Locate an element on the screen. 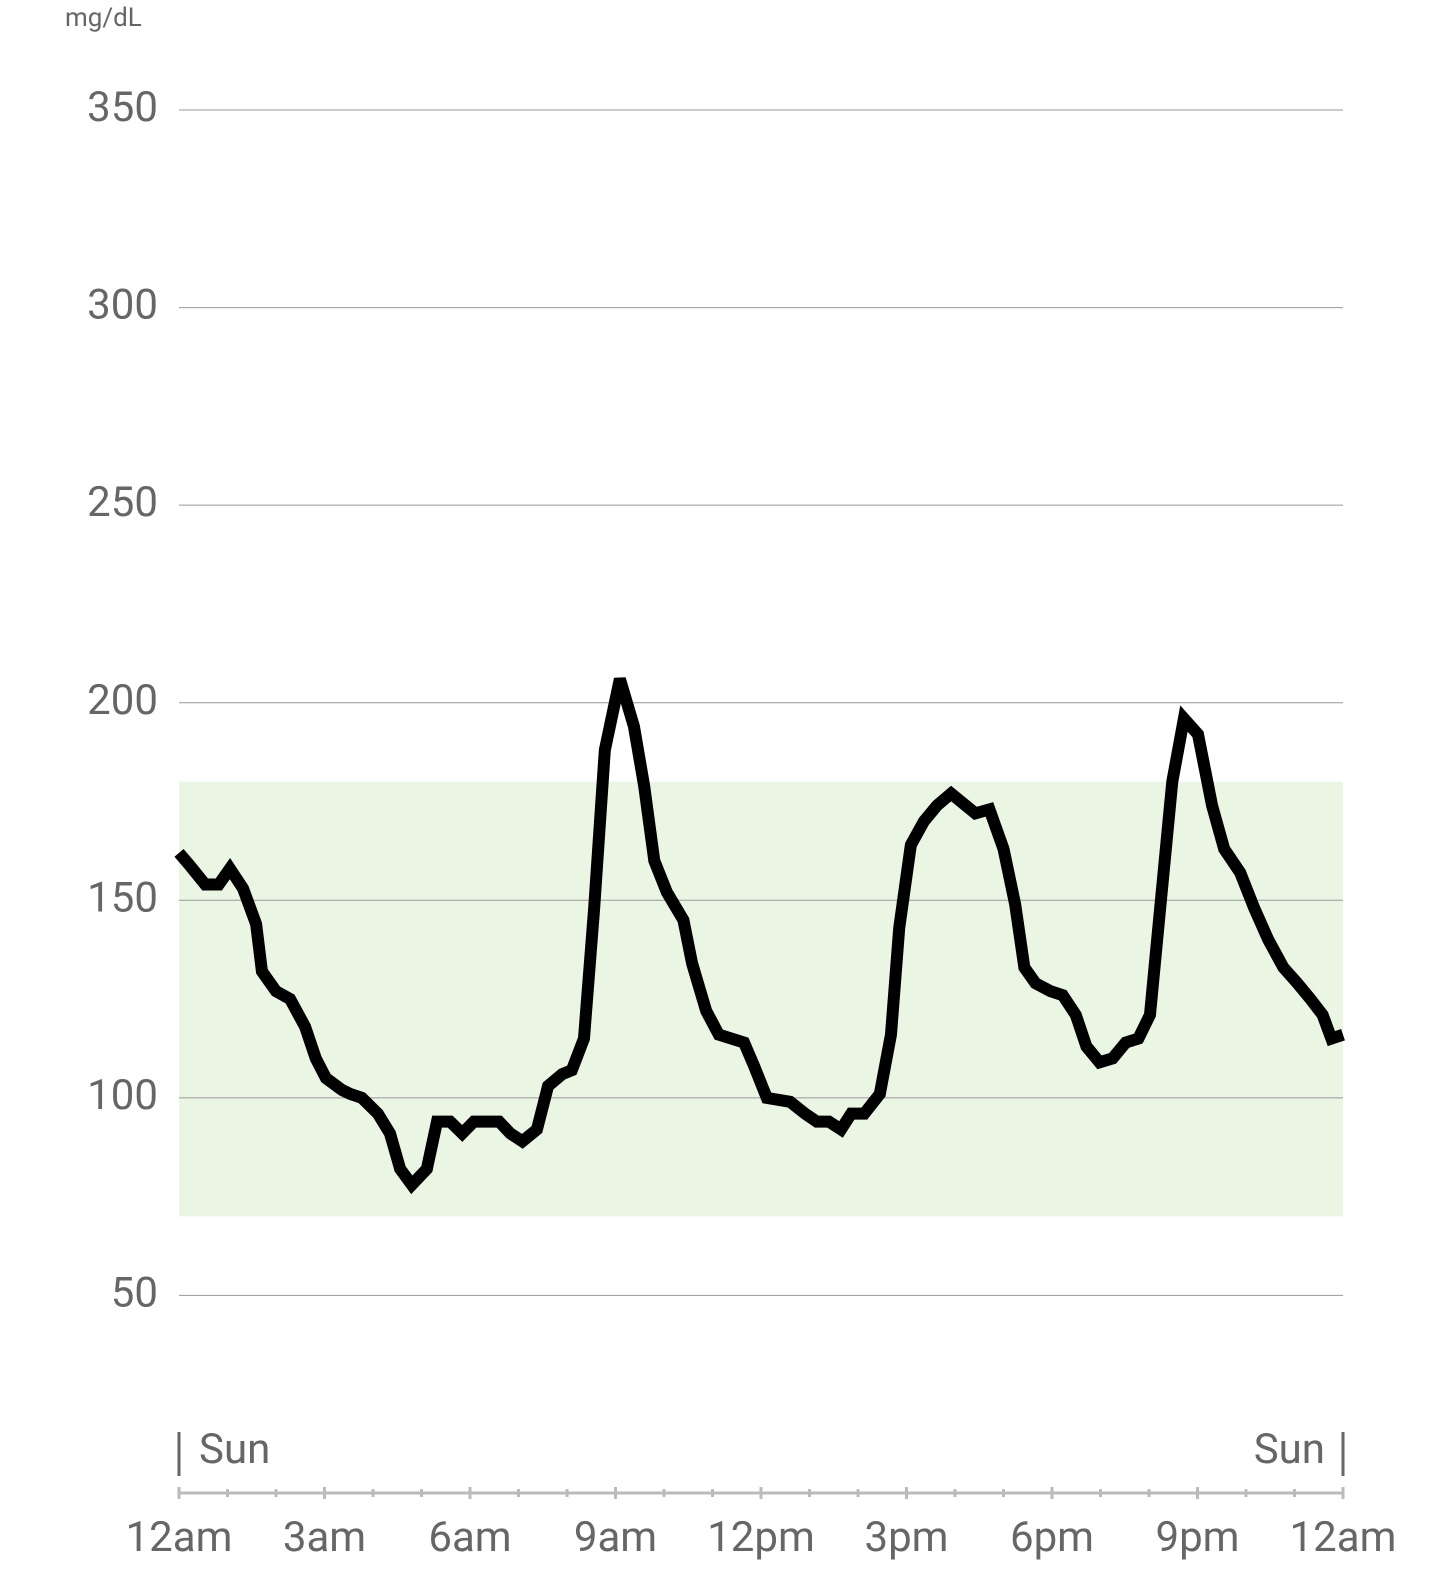  y-tick-label: 350 is located at coordinates (122, 107).